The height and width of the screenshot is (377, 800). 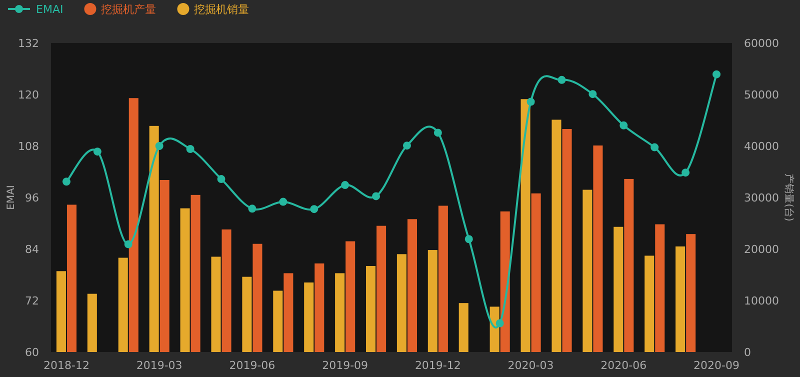 What do you see at coordinates (761, 43) in the screenshot?
I see `y2-tick-label: 60000` at bounding box center [761, 43].